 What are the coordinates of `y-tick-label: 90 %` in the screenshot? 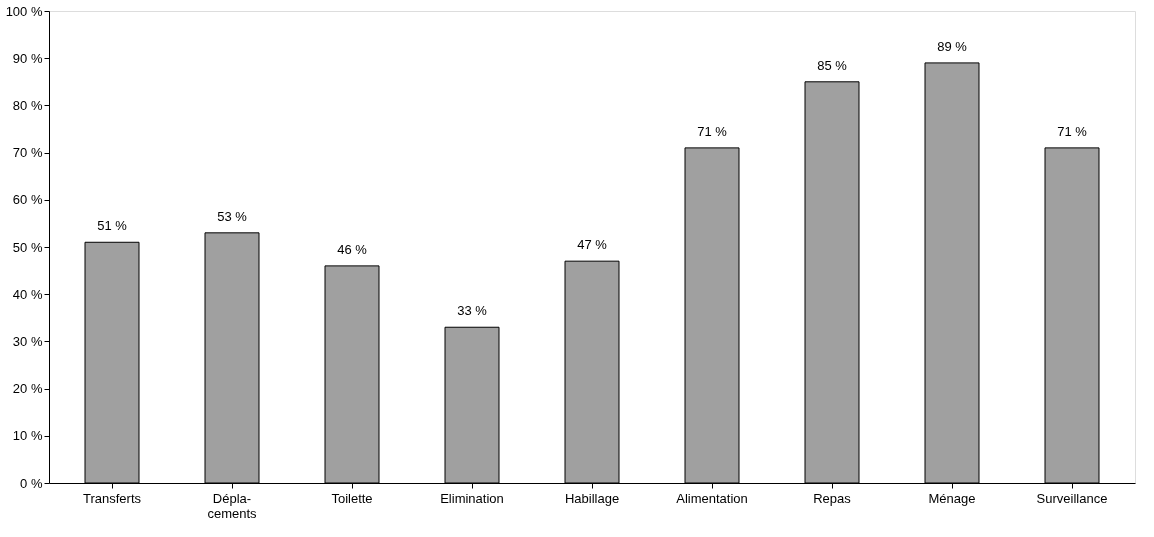 It's located at (27, 58).